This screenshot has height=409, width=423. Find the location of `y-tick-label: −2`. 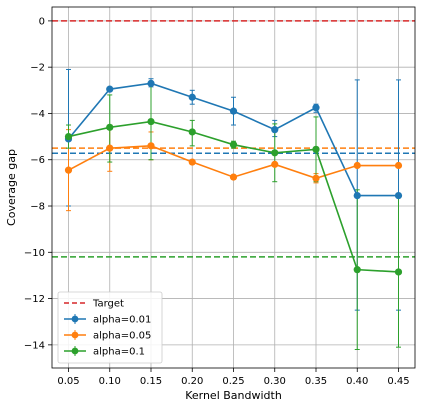

y-tick-label: −2 is located at coordinates (37, 68).